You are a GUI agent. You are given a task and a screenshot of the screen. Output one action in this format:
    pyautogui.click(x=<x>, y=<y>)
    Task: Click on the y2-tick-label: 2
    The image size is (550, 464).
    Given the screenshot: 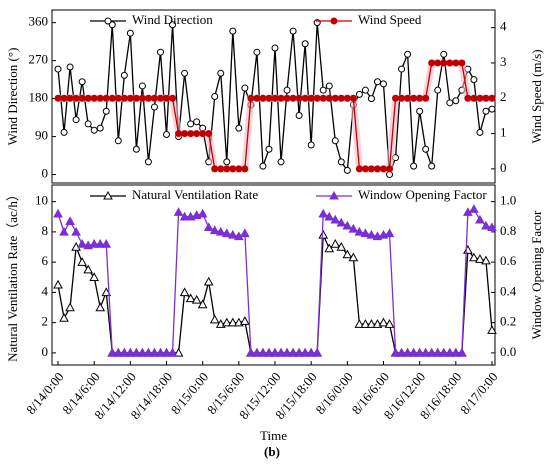 What is the action you would take?
    pyautogui.click(x=503, y=96)
    